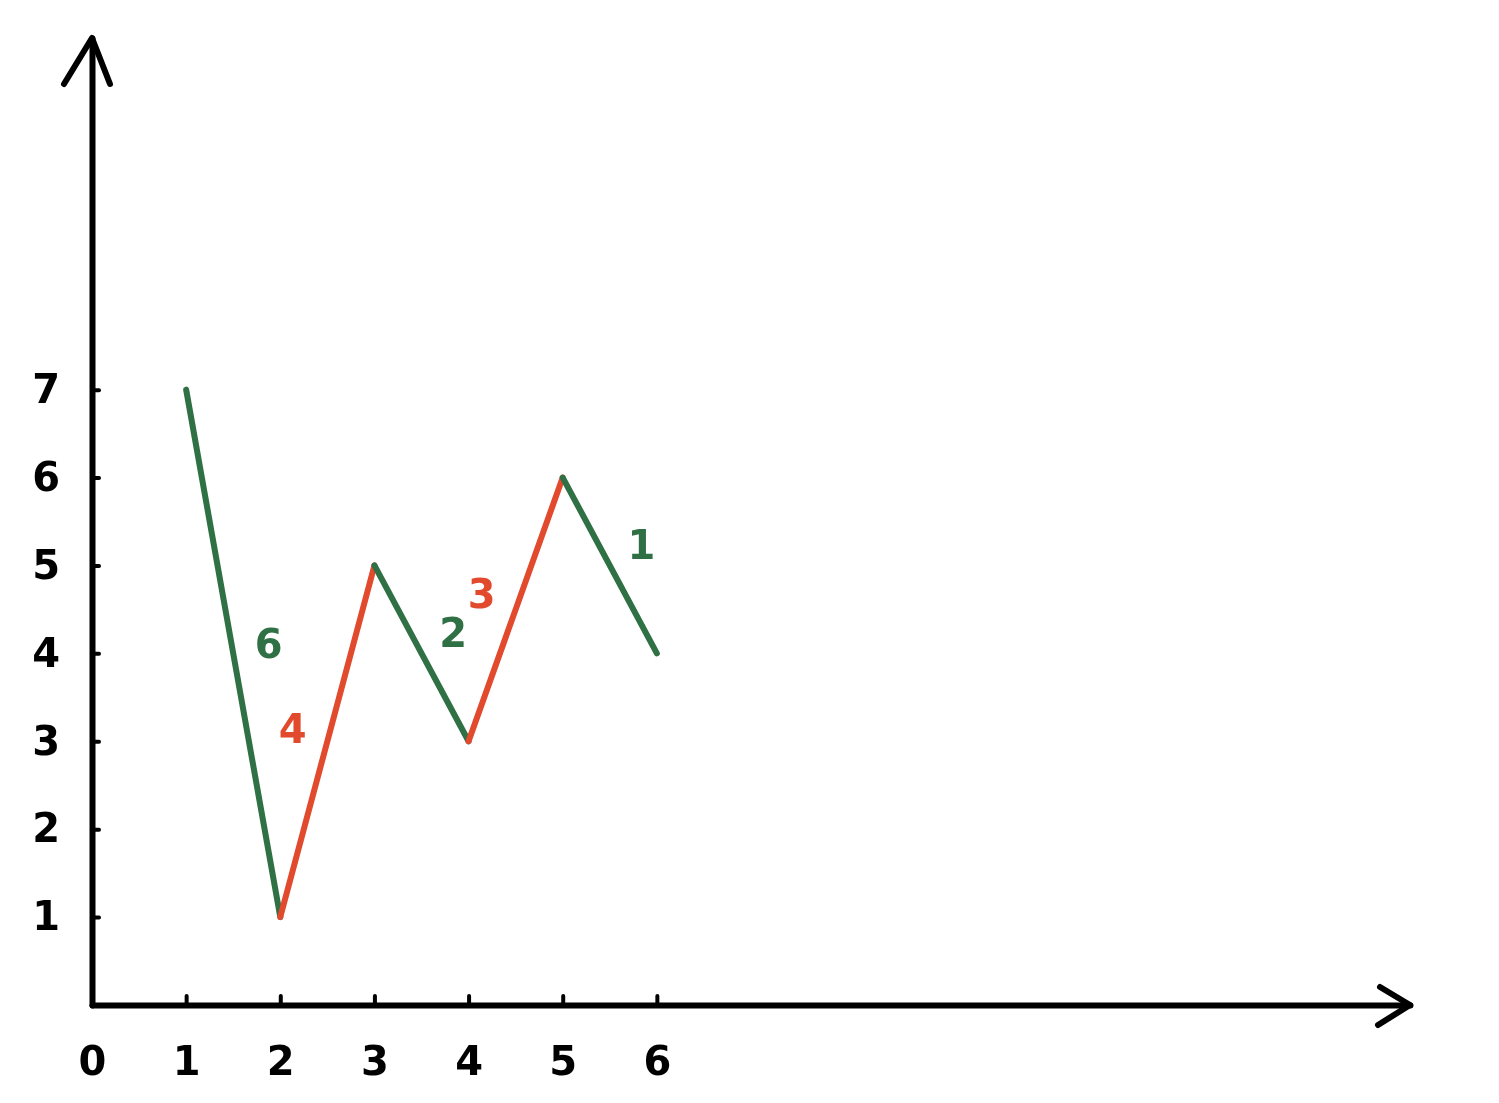  What do you see at coordinates (563, 1061) in the screenshot?
I see `x-tick-label: 5` at bounding box center [563, 1061].